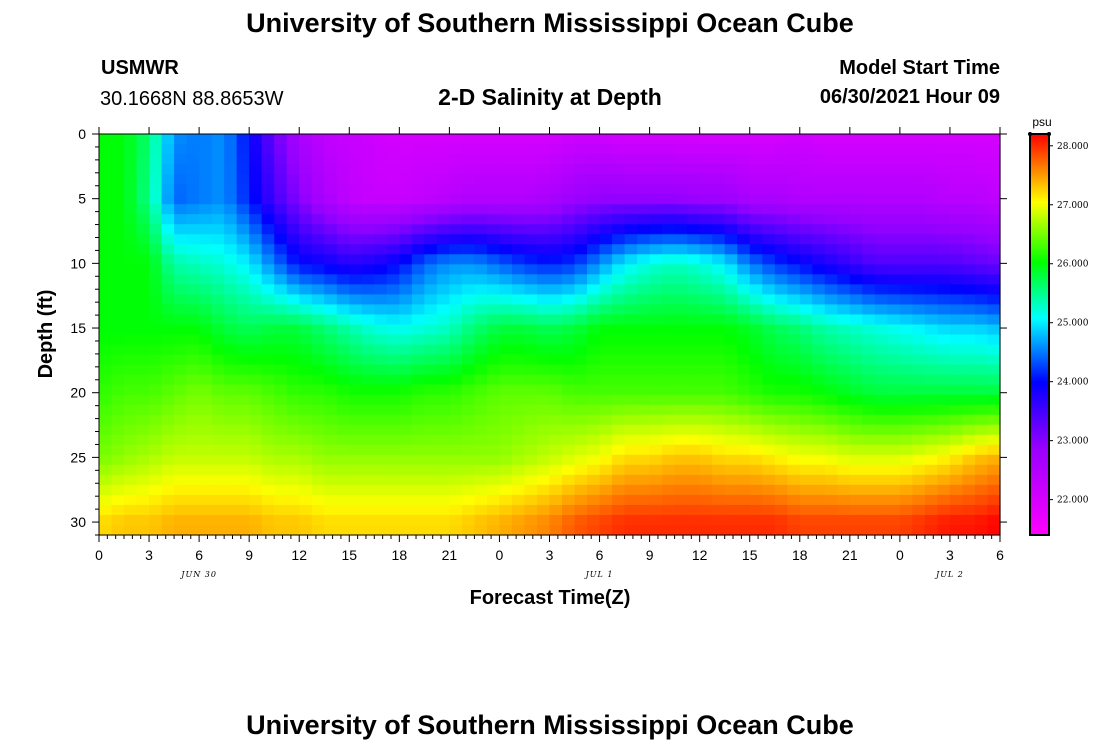 This screenshot has height=750, width=1100. What do you see at coordinates (550, 555) in the screenshot?
I see `x-tick-label: 3` at bounding box center [550, 555].